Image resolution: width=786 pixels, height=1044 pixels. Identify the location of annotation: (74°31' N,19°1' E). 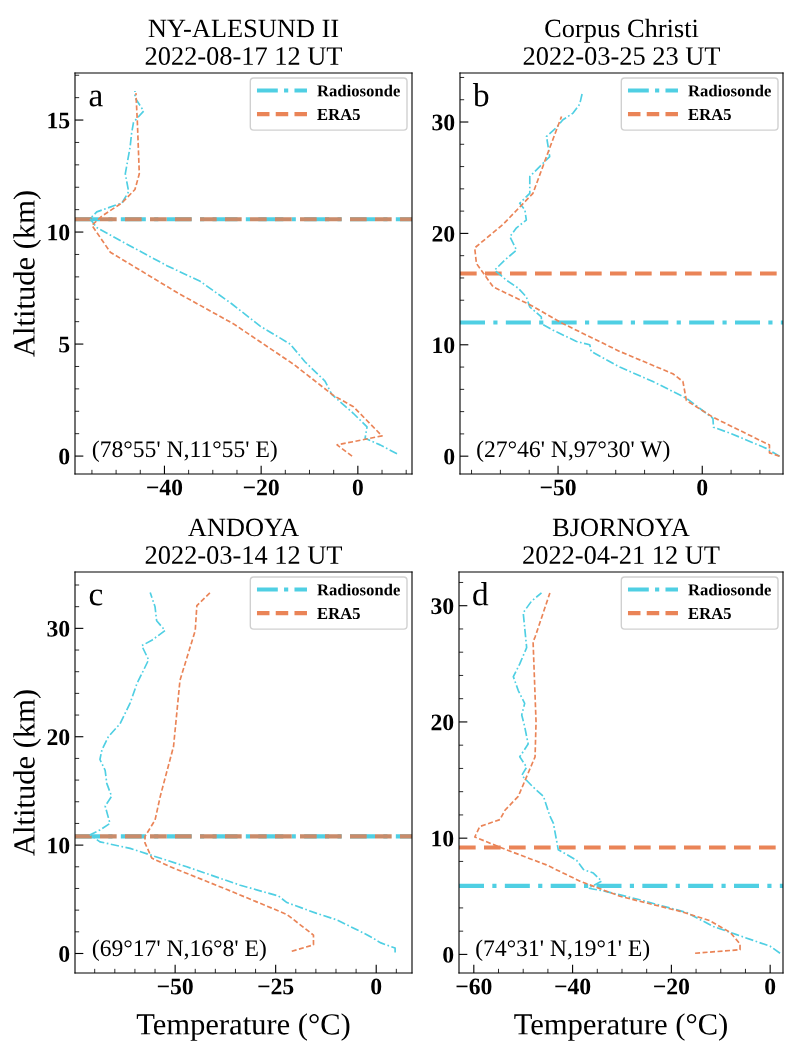
(563, 950).